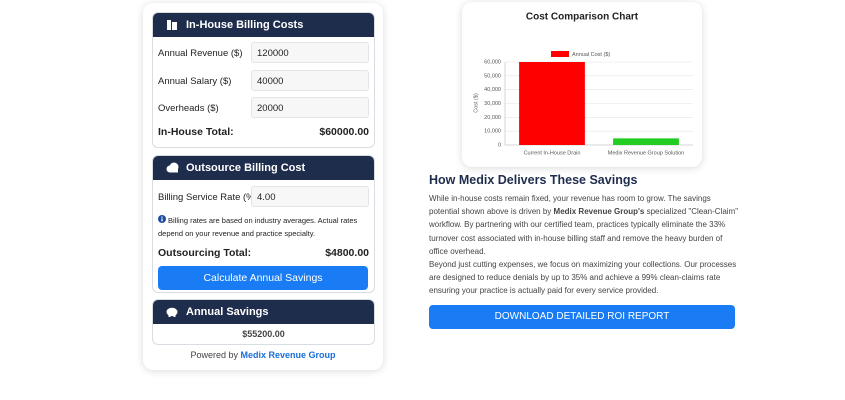 This screenshot has width=845, height=400. Describe the element at coordinates (172, 25) in the screenshot. I see `building-icon` at that location.